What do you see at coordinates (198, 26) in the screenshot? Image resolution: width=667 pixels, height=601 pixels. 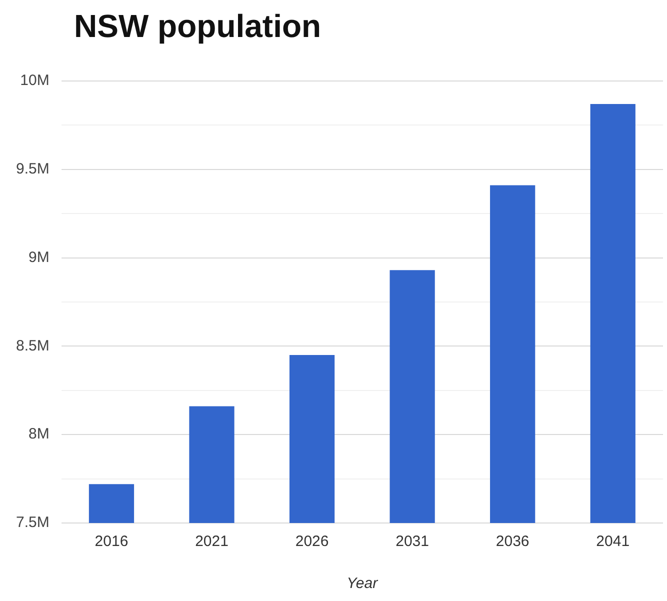 I see `chart-title: NSW population` at bounding box center [198, 26].